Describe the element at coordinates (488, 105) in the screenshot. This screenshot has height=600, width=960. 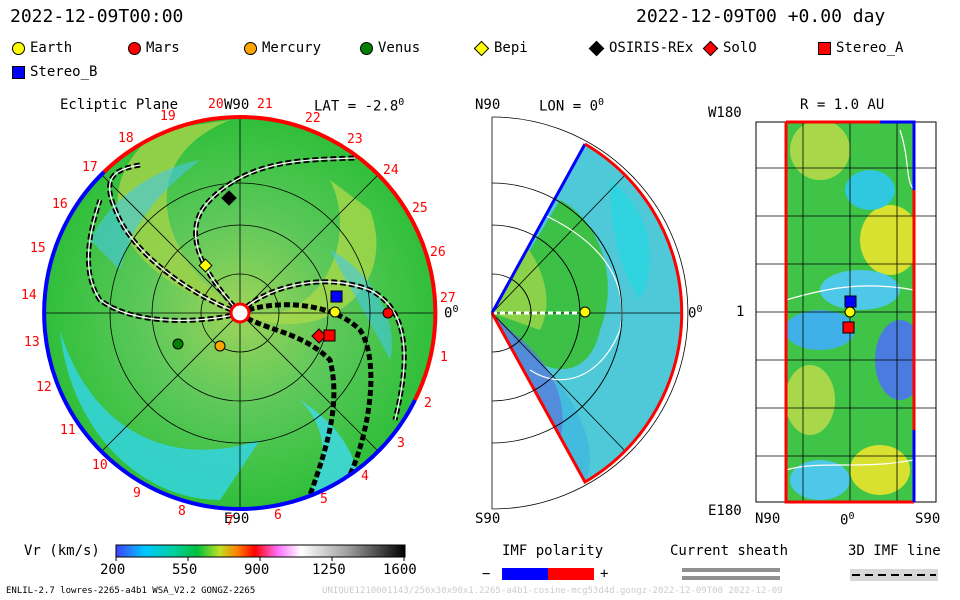
I see `meridional-top-label: N90` at that location.